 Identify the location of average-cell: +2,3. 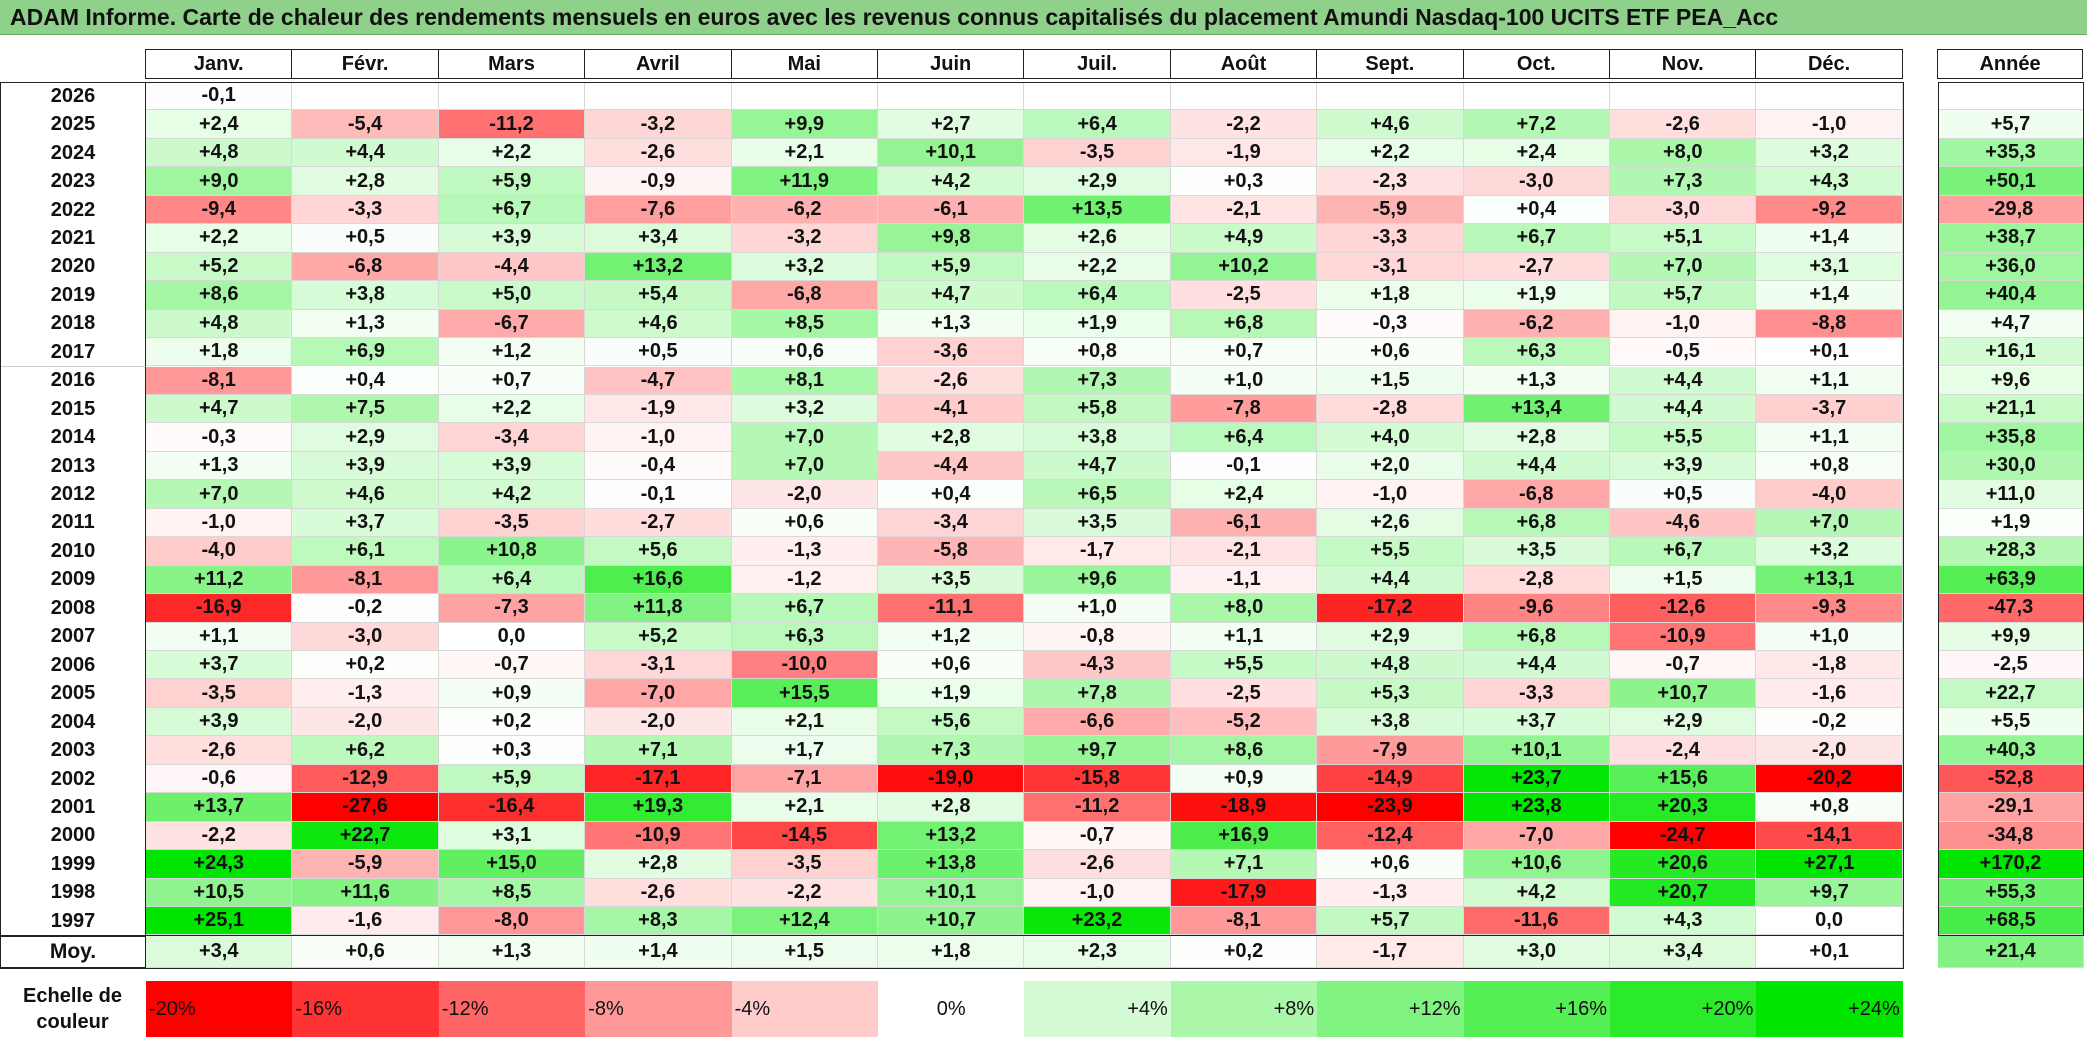
(1097, 952).